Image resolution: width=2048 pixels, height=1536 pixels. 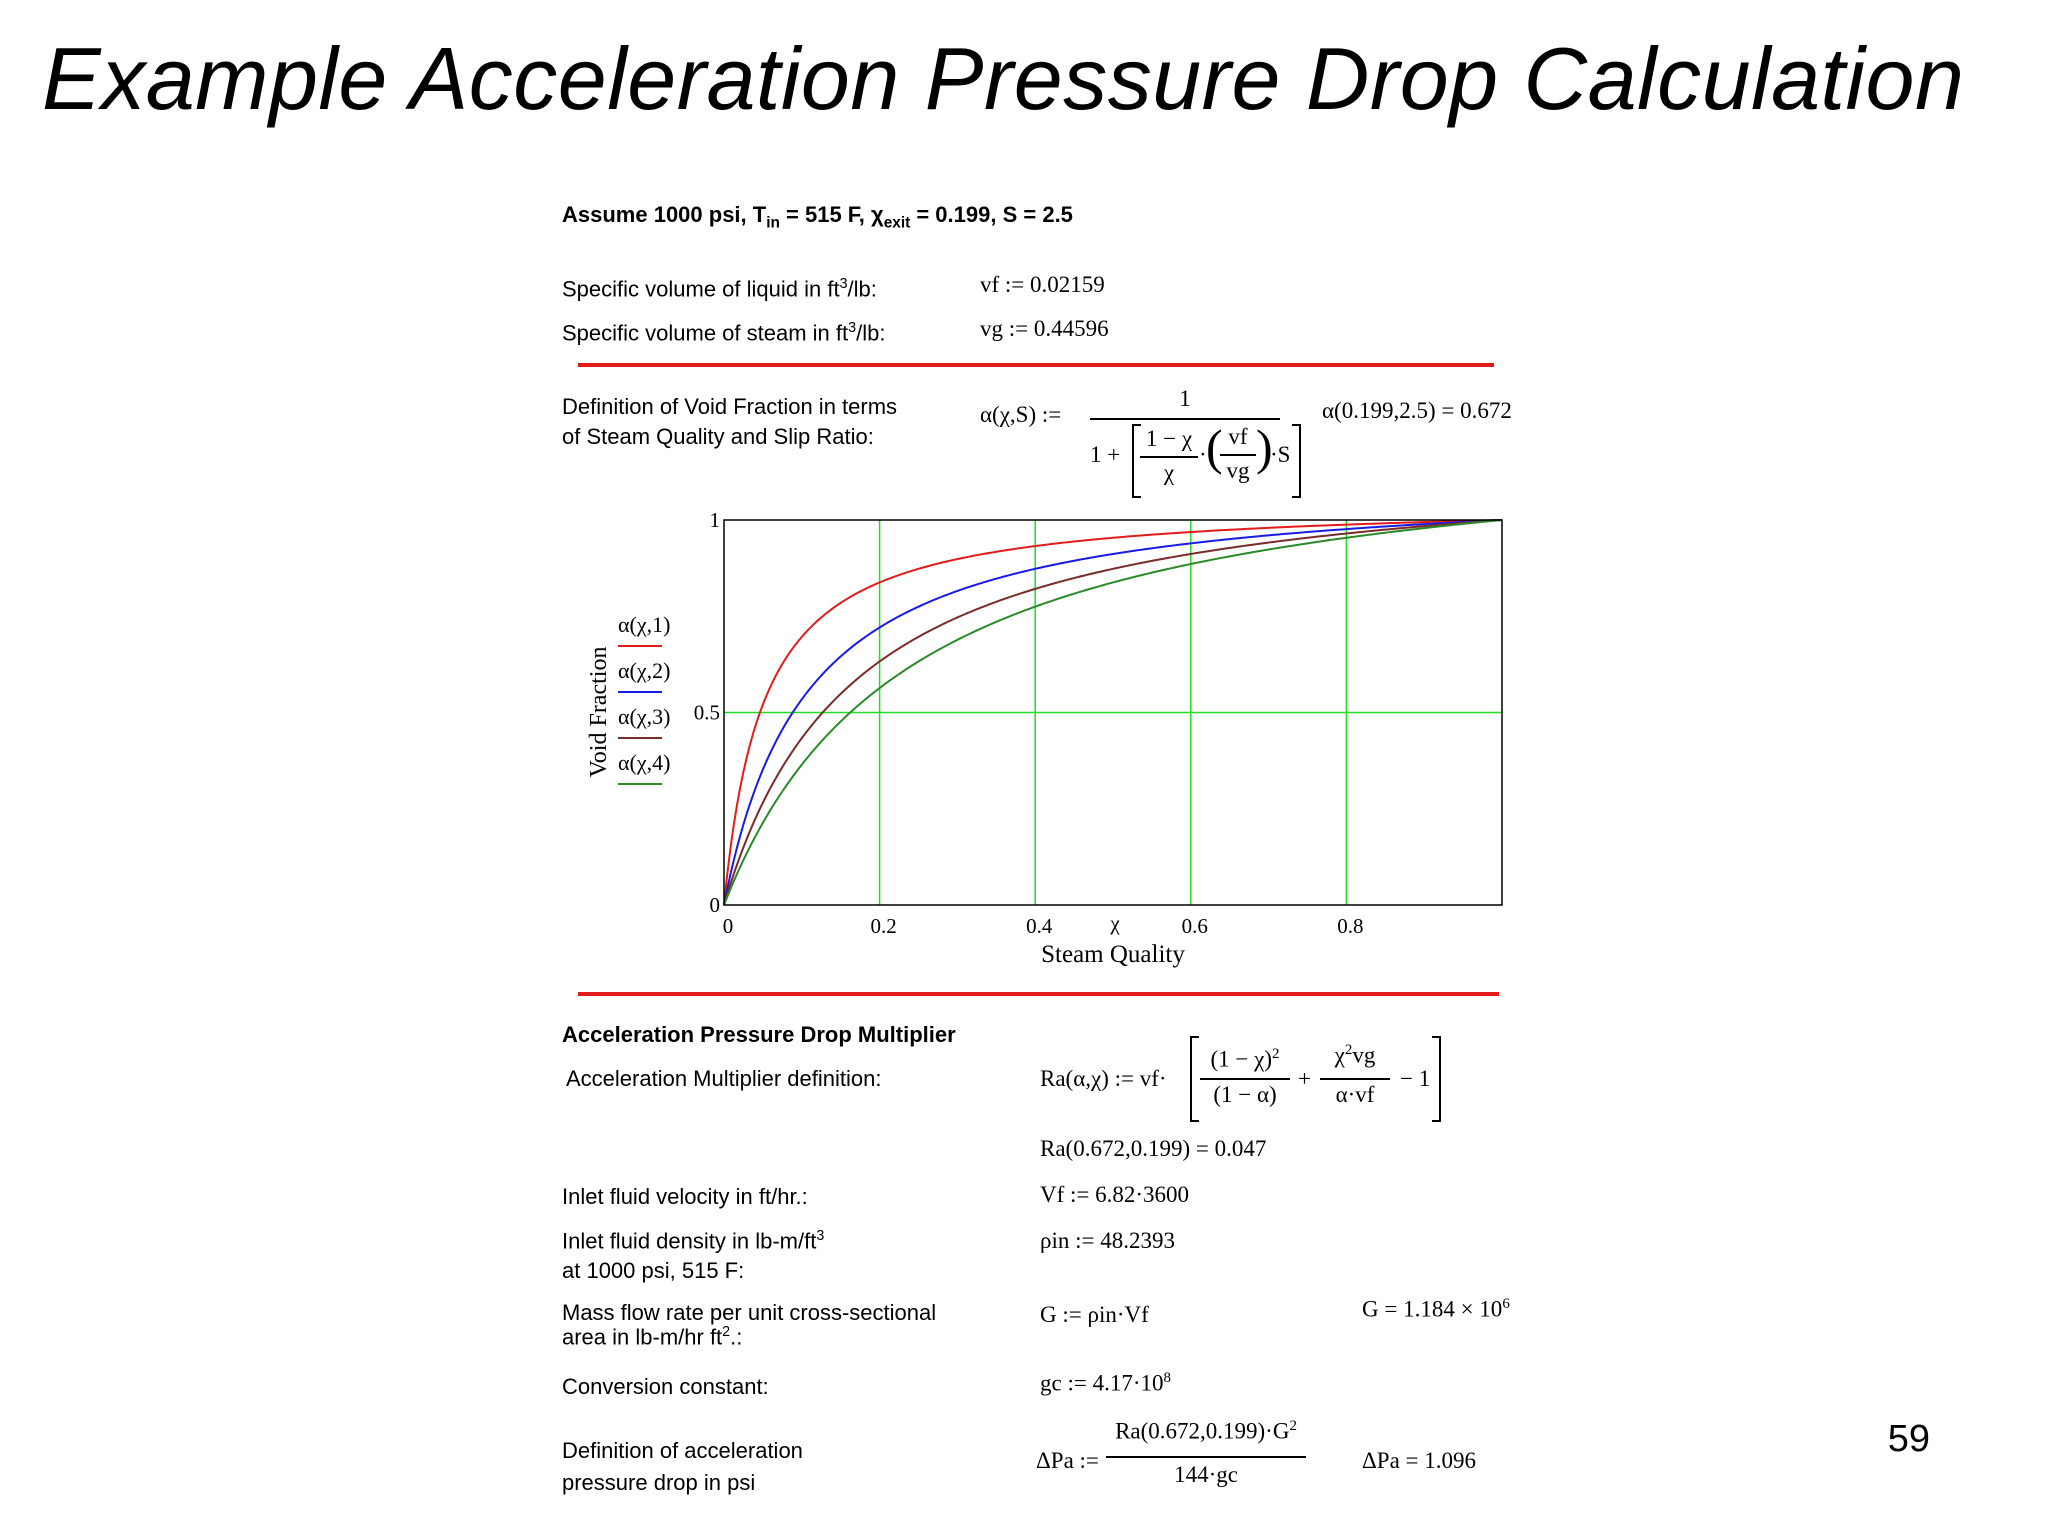 I want to click on conversion-equation: gc := 4.17·108, so click(x=1105, y=1383).